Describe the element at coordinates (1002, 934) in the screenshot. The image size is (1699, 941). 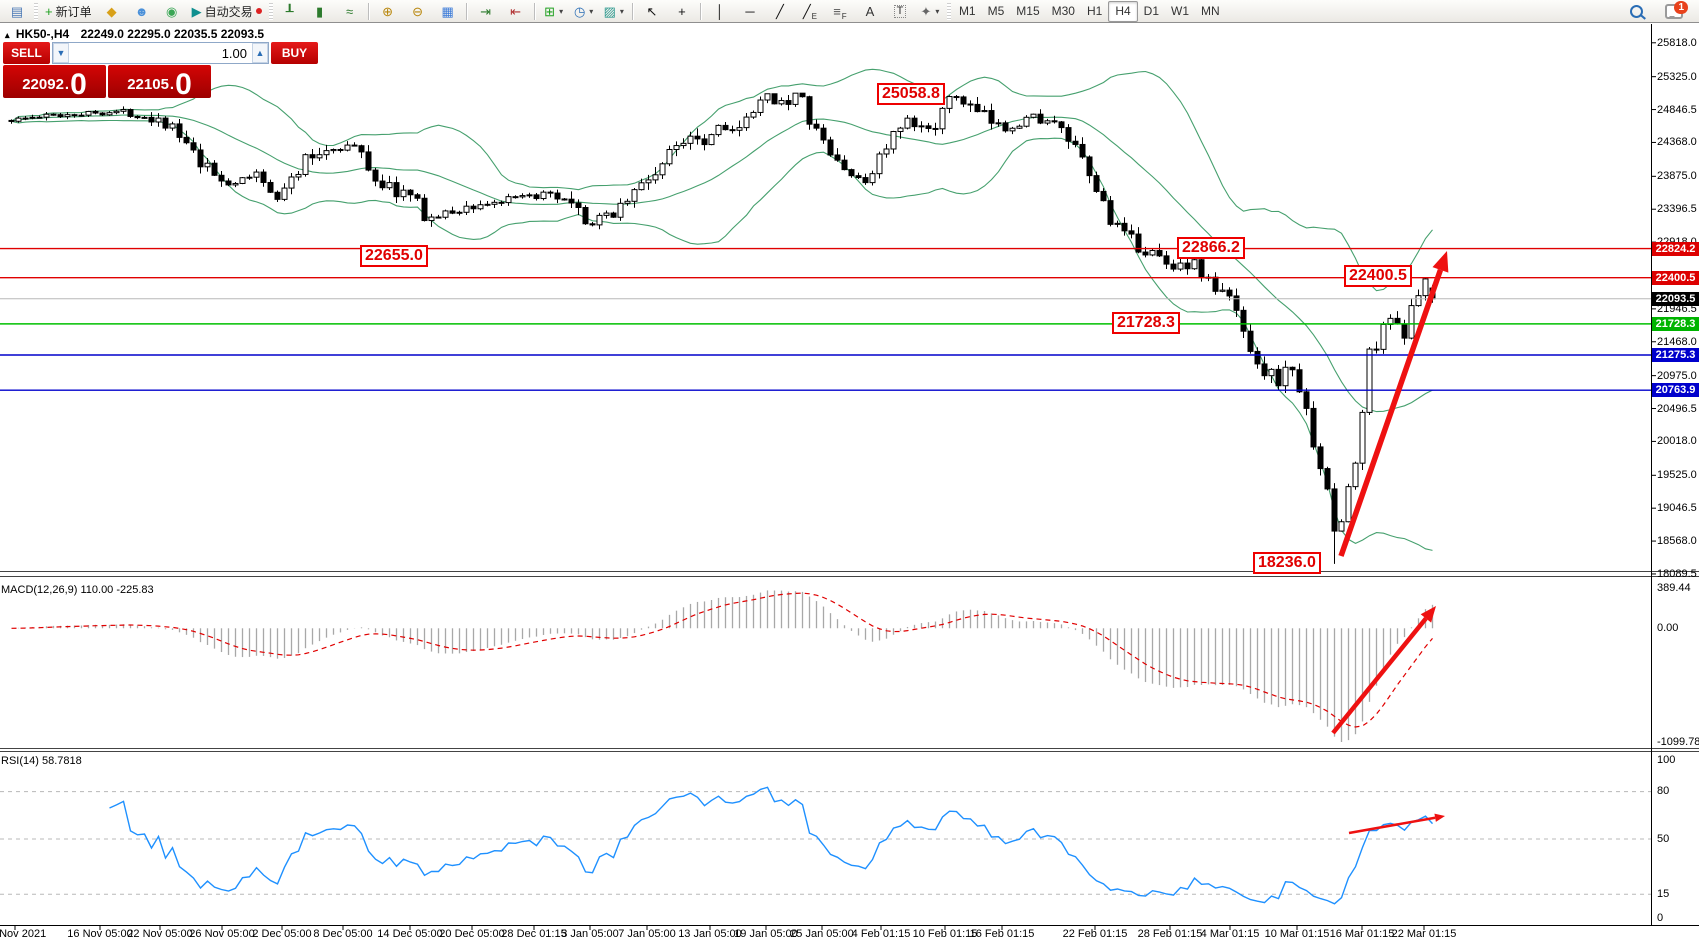
I see `time-axis-label: 16 Feb 01:15` at that location.